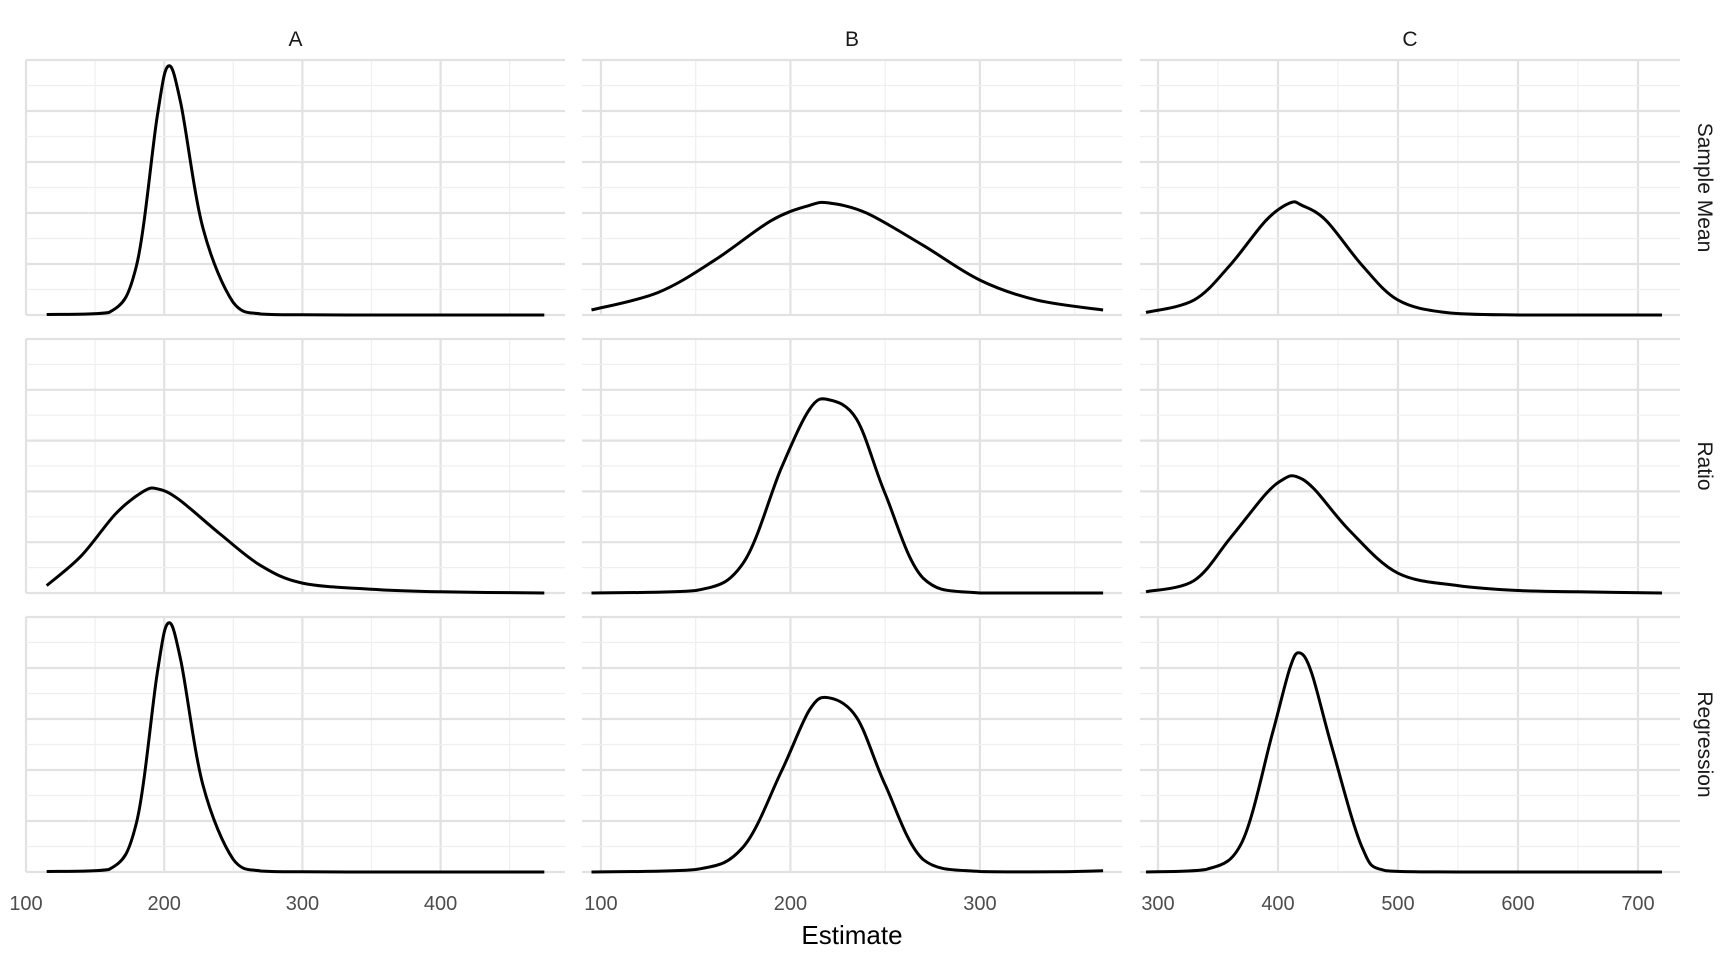 This screenshot has width=1728, height=960. I want to click on x-axis-title: Estimate, so click(851, 935).